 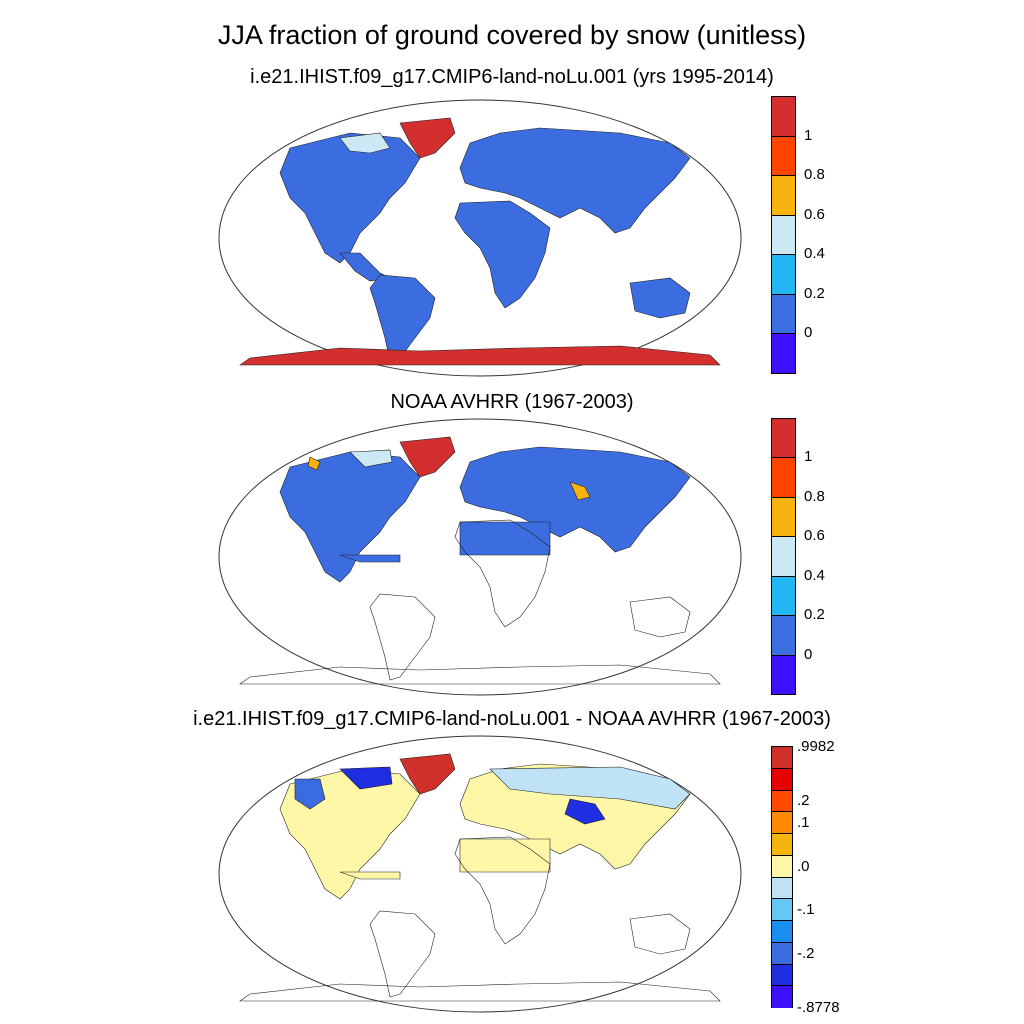 I want to click on colorbar-model, so click(x=783, y=235).